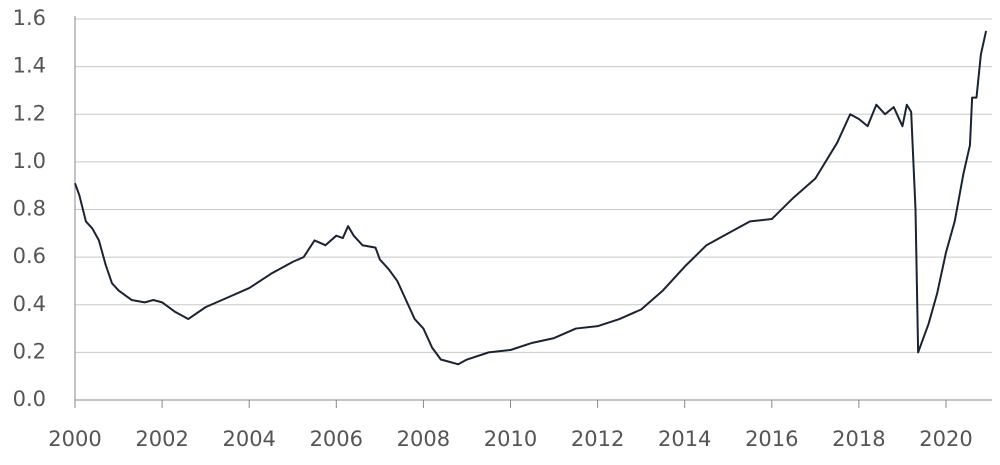 The width and height of the screenshot is (1000, 465). Describe the element at coordinates (29, 161) in the screenshot. I see `y-tick-label: 1.0` at that location.